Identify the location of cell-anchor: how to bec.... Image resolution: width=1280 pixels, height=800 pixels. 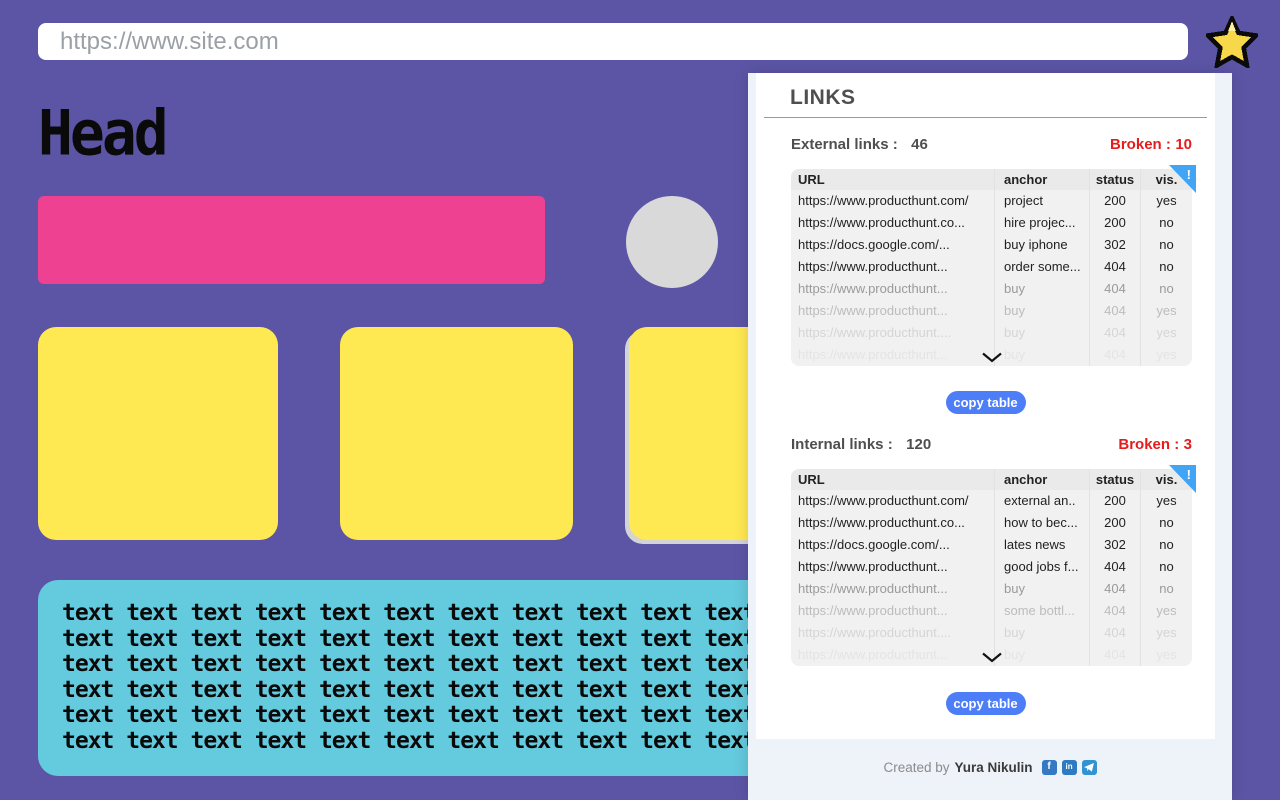
(1041, 523).